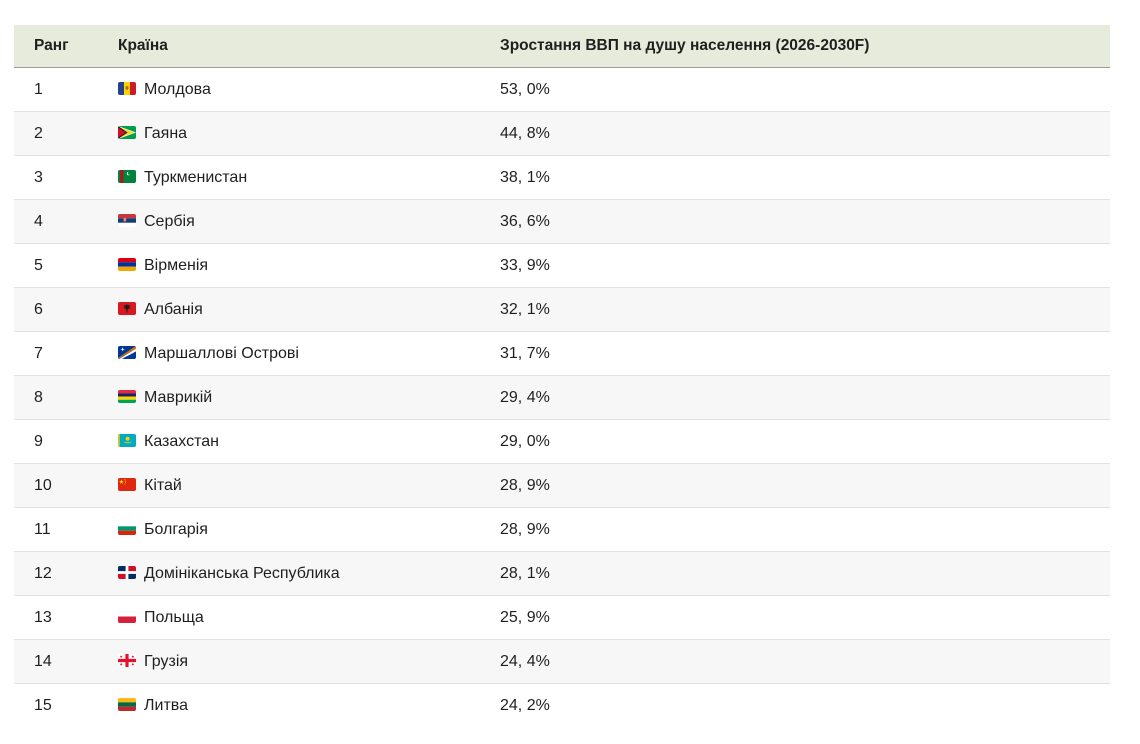 The width and height of the screenshot is (1140, 744). What do you see at coordinates (127, 264) in the screenshot?
I see `armenia-flag-icon` at bounding box center [127, 264].